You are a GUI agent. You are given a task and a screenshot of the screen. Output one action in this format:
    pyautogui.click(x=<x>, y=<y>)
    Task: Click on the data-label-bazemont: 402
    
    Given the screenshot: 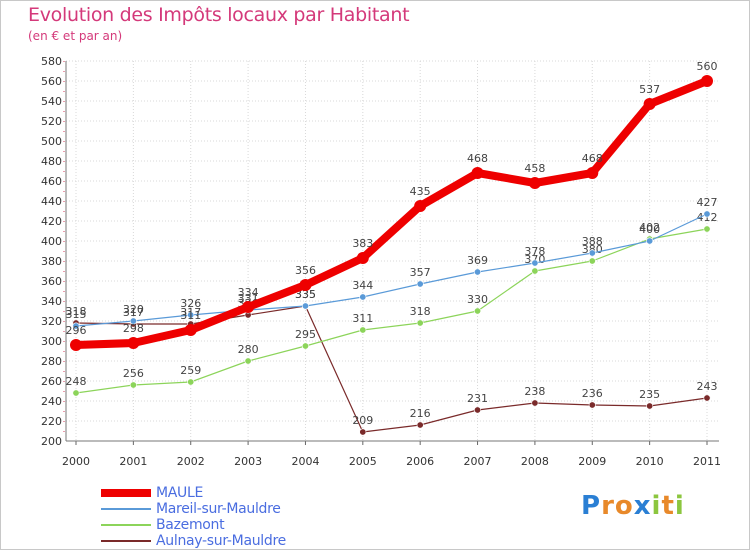 What is the action you would take?
    pyautogui.click(x=649, y=227)
    